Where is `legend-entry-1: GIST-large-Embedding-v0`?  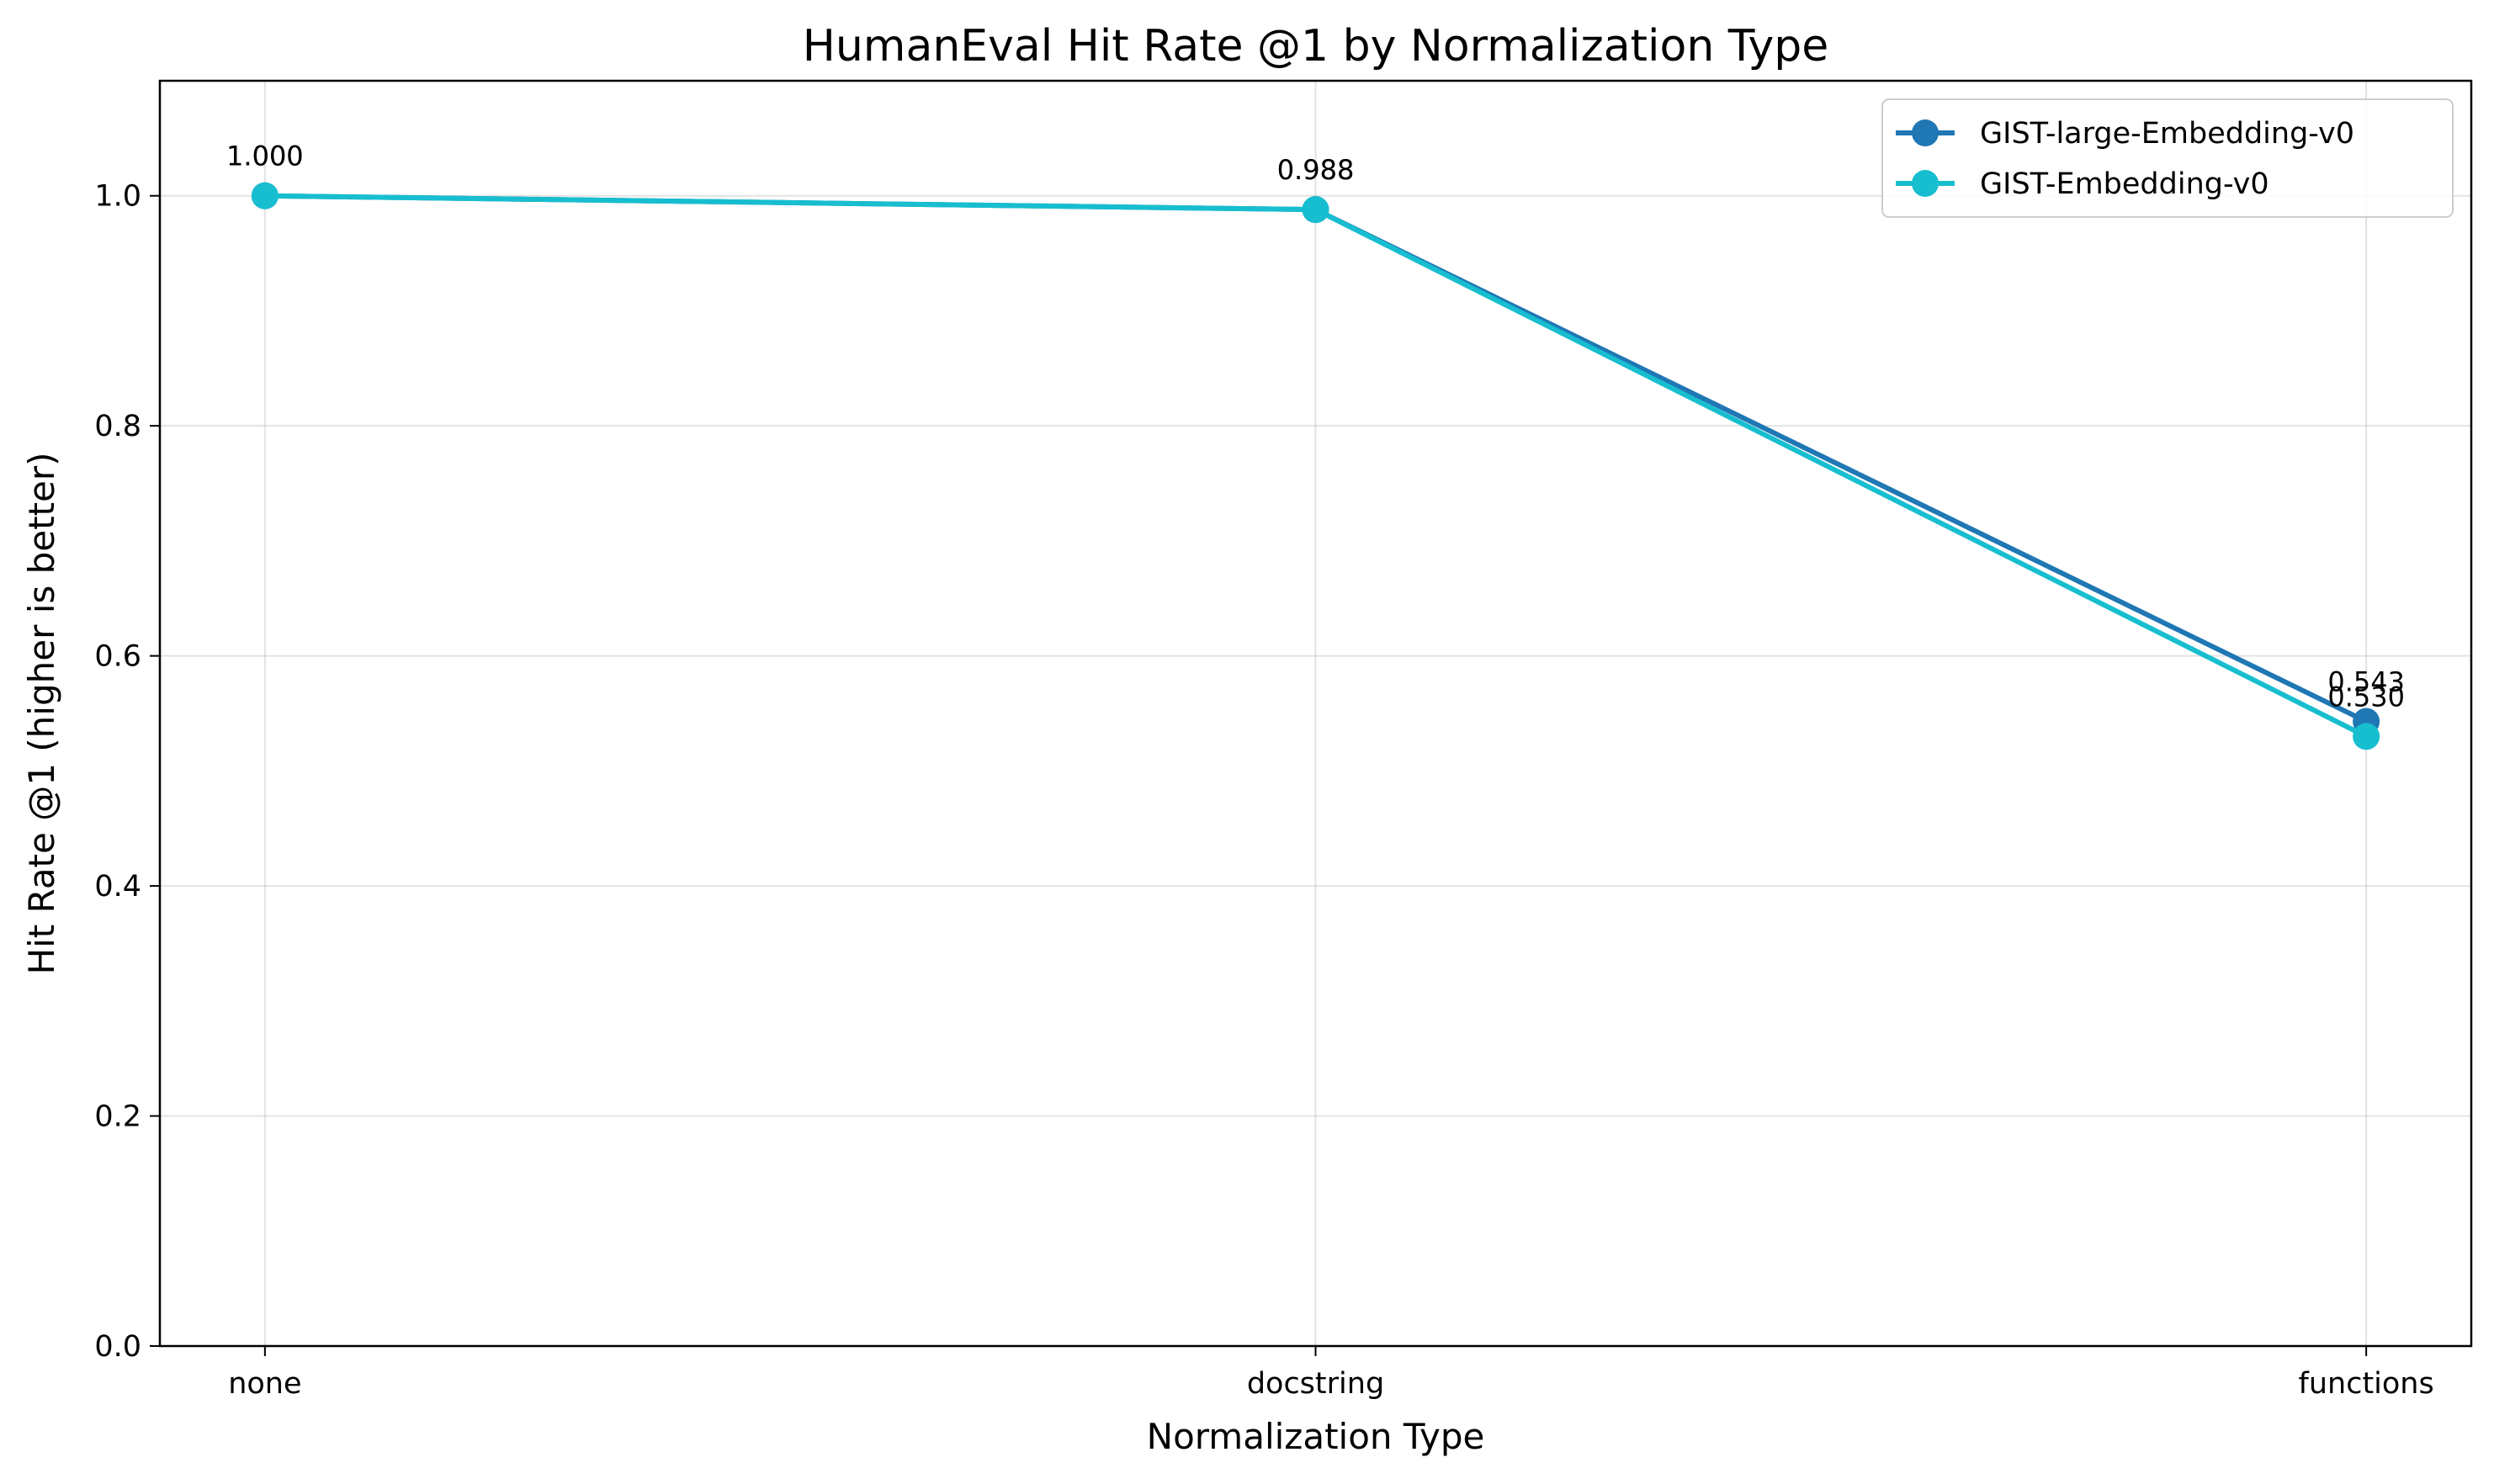 legend-entry-1: GIST-large-Embedding-v0 is located at coordinates (2125, 134).